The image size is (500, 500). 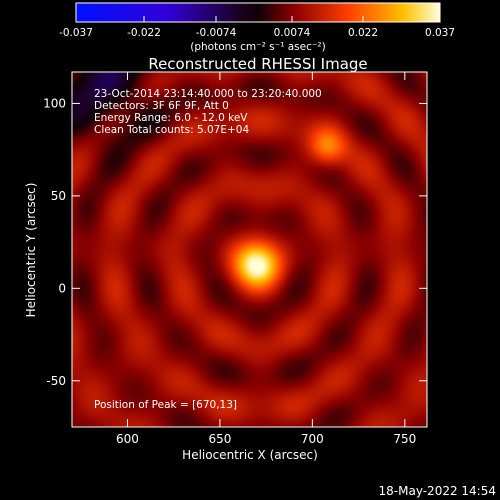 I want to click on info-line-detectors: Detectors: 3F 6F 9F, Att 0, so click(x=161, y=106).